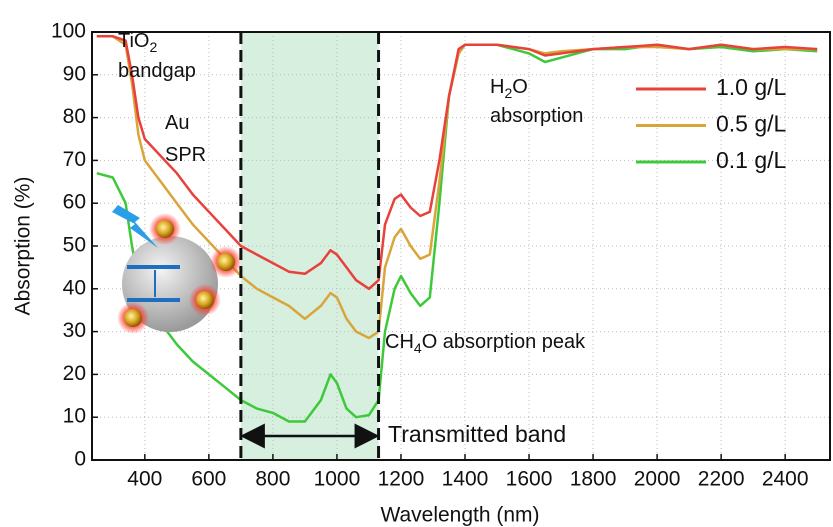 Image resolution: width=833 pixels, height=527 pixels. I want to click on annotation: bandgap, so click(157, 71).